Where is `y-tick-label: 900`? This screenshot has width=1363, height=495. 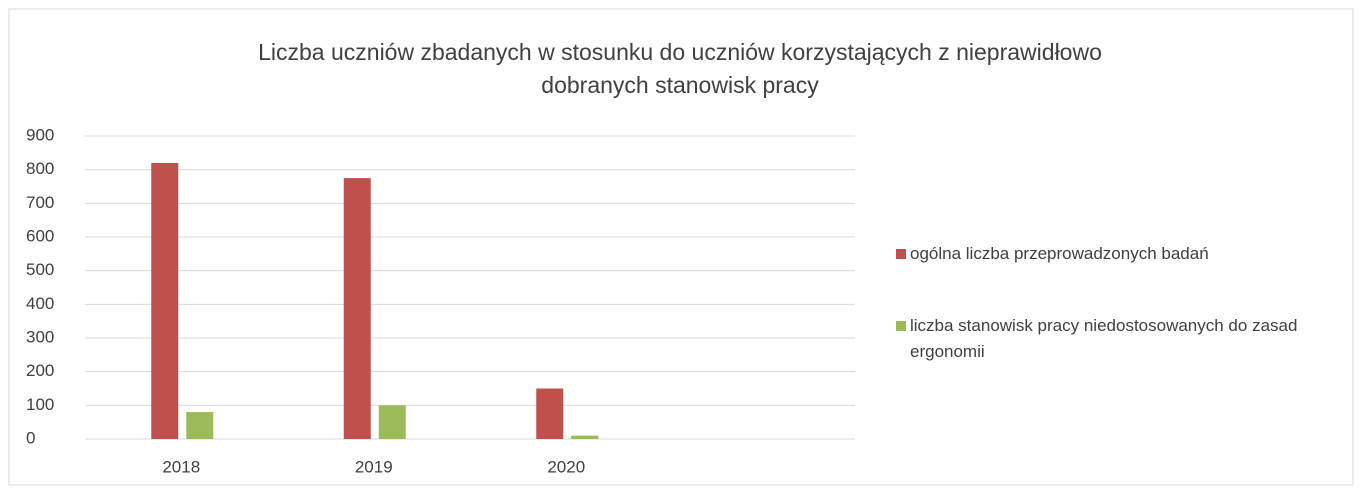 y-tick-label: 900 is located at coordinates (40, 134).